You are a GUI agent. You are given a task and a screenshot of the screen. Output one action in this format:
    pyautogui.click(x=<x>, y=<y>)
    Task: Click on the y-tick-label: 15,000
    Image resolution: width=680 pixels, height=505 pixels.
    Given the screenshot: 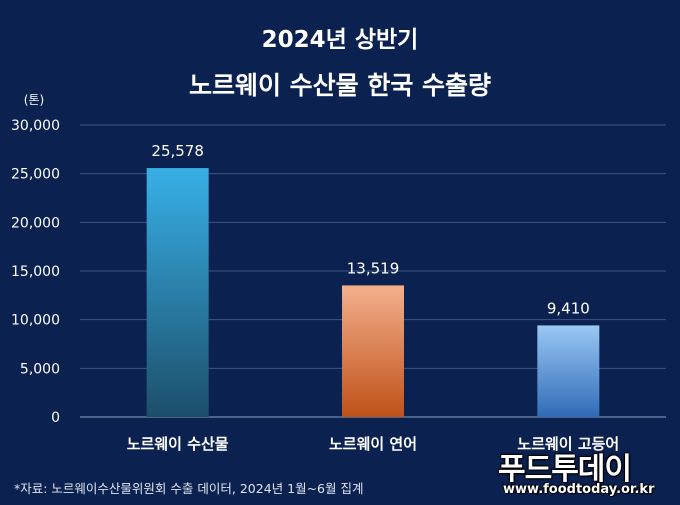 What is the action you would take?
    pyautogui.click(x=35, y=272)
    